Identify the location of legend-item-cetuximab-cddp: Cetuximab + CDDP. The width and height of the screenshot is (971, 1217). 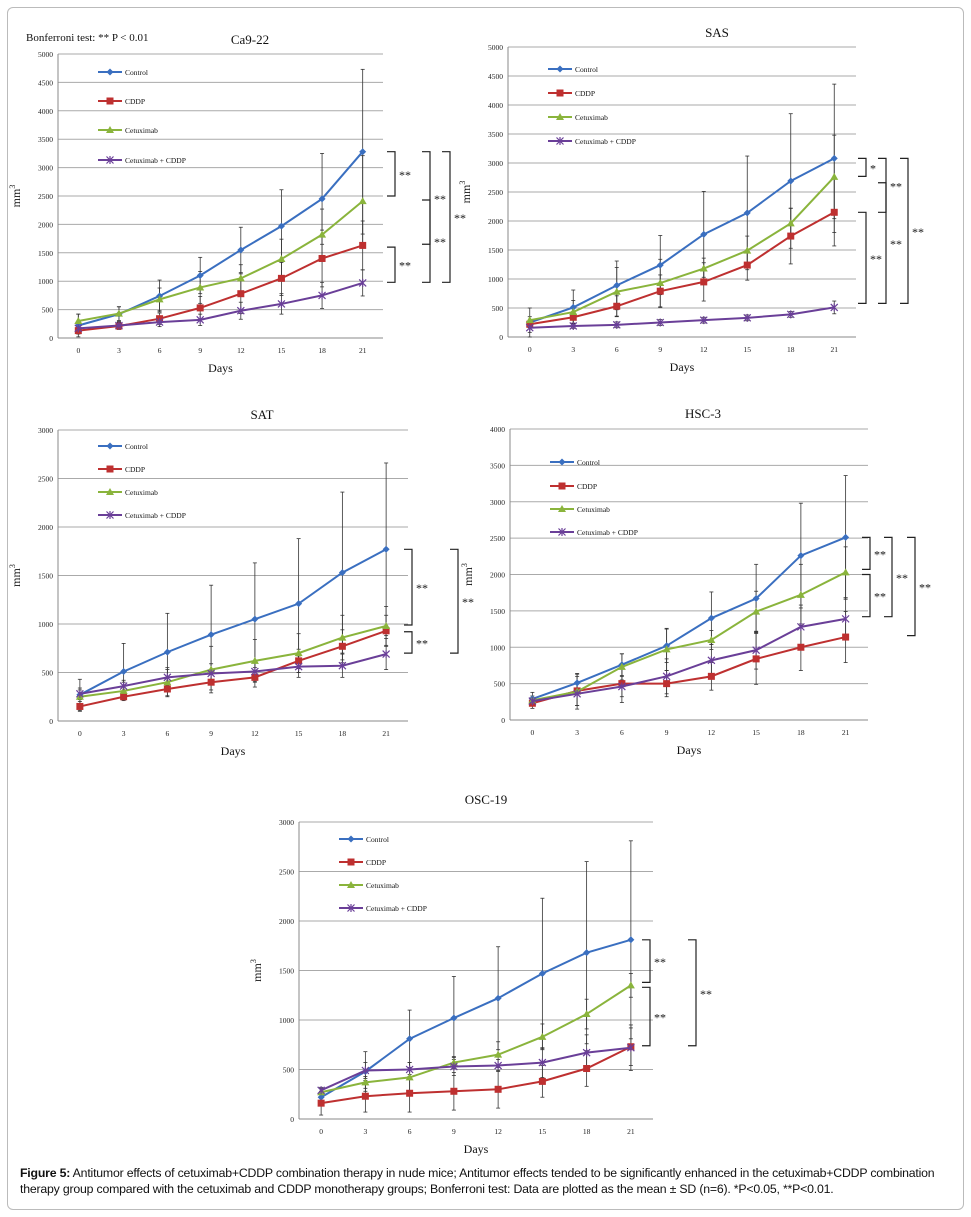
(142, 515).